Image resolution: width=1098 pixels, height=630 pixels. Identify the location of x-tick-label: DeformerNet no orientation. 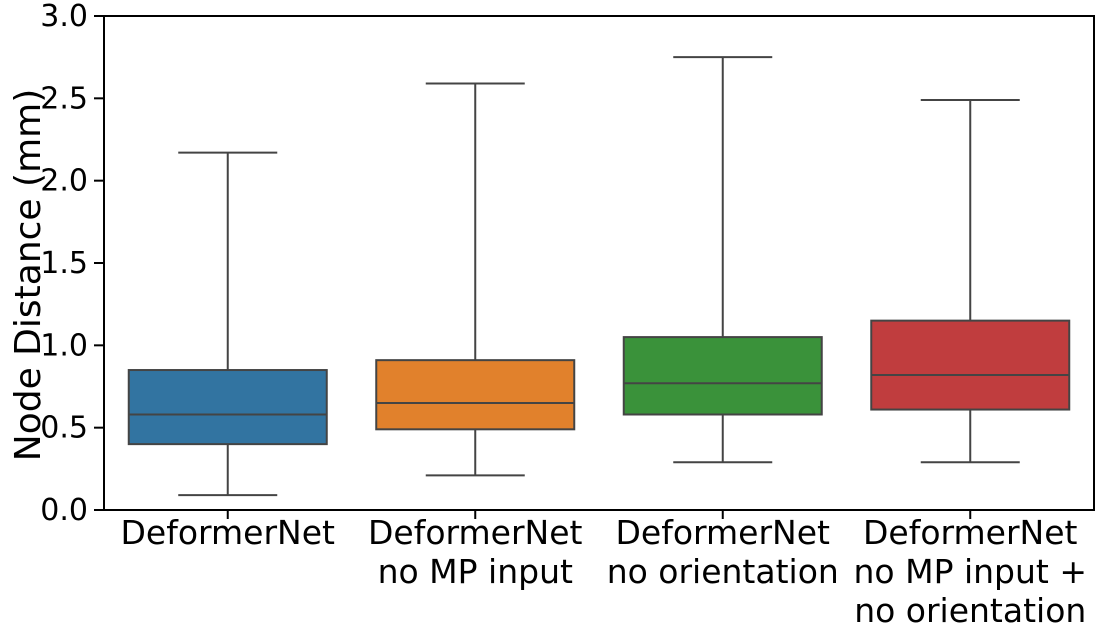
(723, 552).